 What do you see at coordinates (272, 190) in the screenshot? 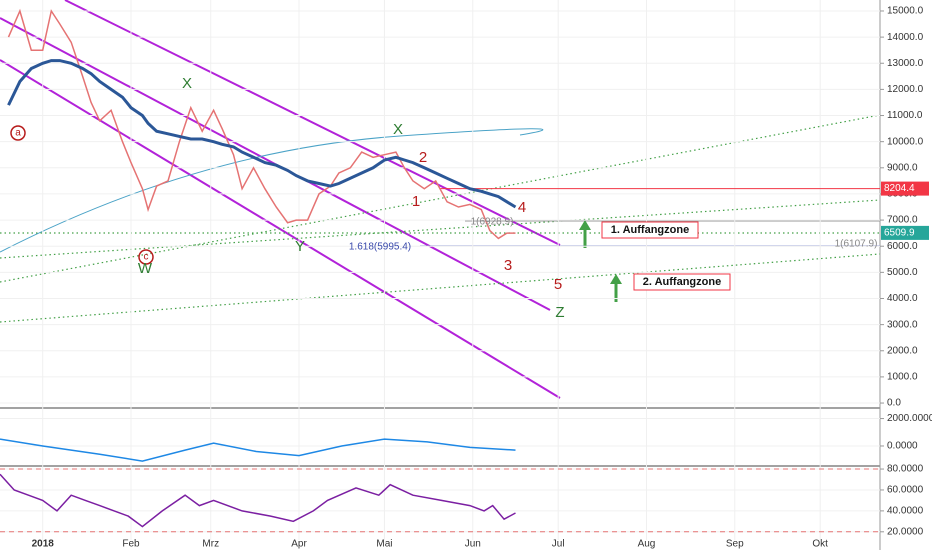
I see `long-ma` at bounding box center [272, 190].